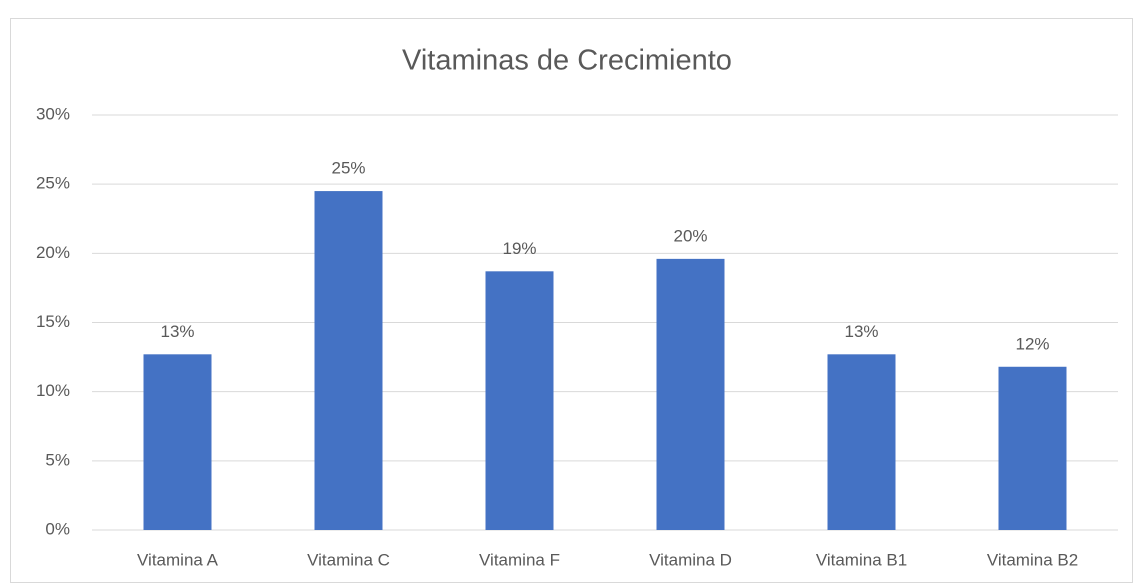 The image size is (1134, 583). I want to click on y-tick-label: 10%, so click(53, 390).